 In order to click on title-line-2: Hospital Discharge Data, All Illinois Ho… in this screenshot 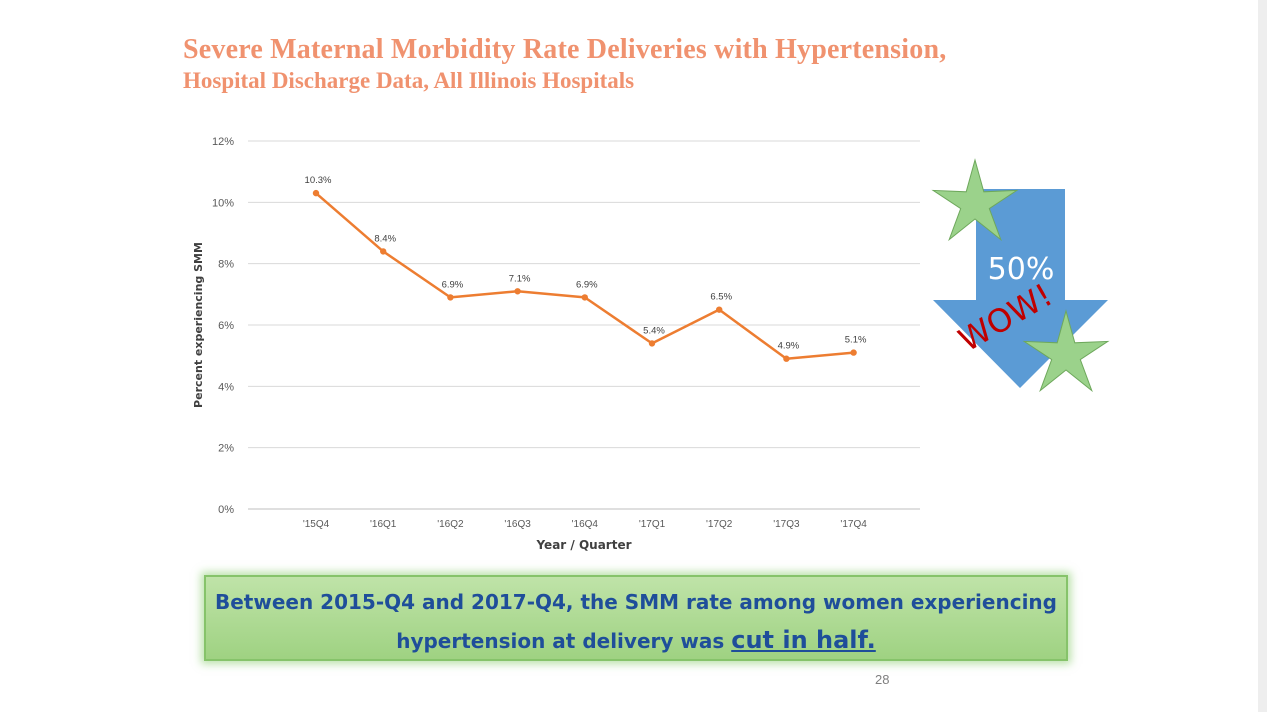, I will do `click(409, 80)`.